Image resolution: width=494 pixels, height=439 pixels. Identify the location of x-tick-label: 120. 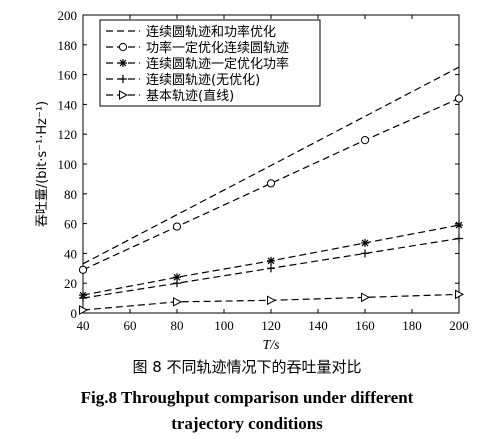
(271, 325).